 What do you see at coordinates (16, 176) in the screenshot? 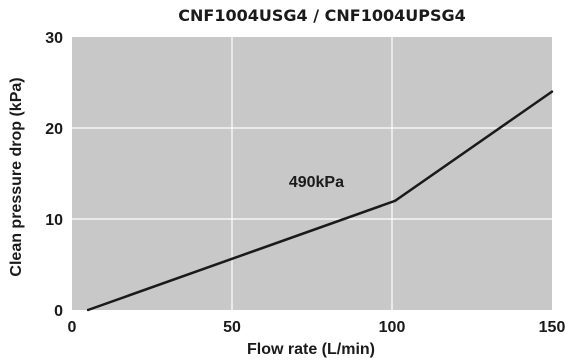
I see `y-axis-label: Clean pressure drop (kPa)` at bounding box center [16, 176].